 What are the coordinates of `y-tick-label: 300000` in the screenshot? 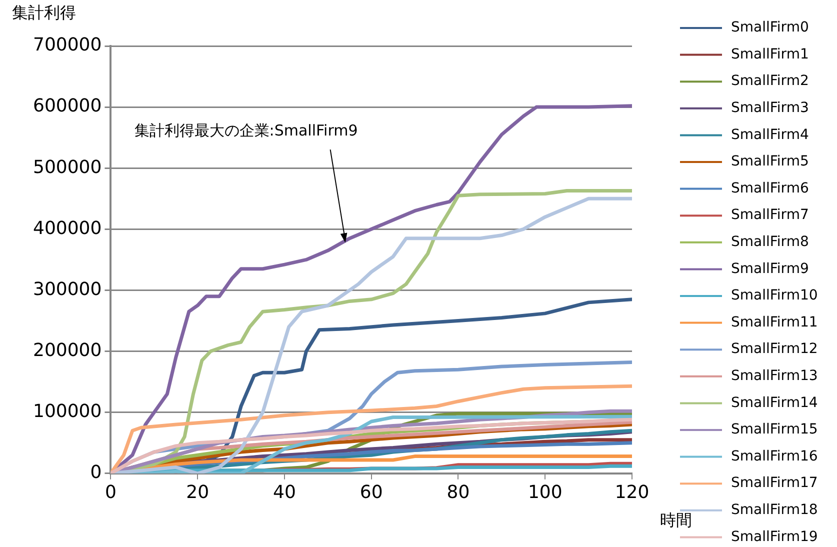 It's located at (67, 289).